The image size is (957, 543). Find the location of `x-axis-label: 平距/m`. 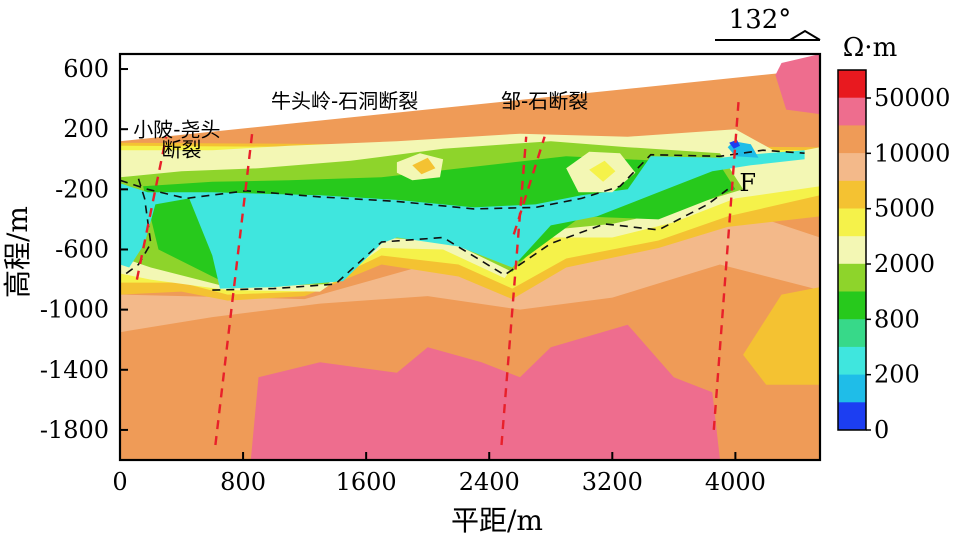

x-axis-label: 平距/m is located at coordinates (497, 520).